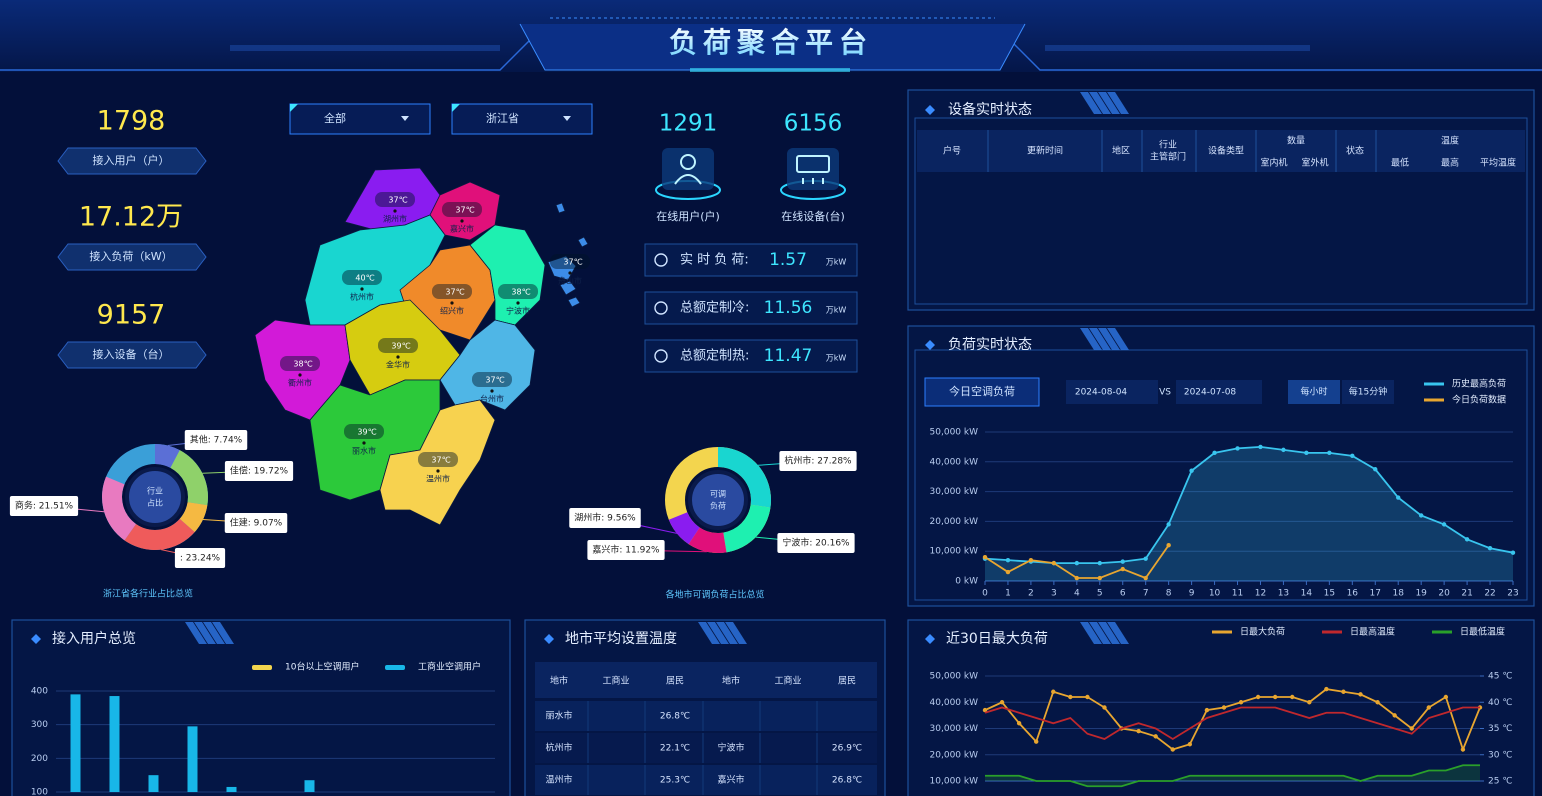  Describe the element at coordinates (1489, 594) in the screenshot. I see `x-tick-label: 22` at that location.